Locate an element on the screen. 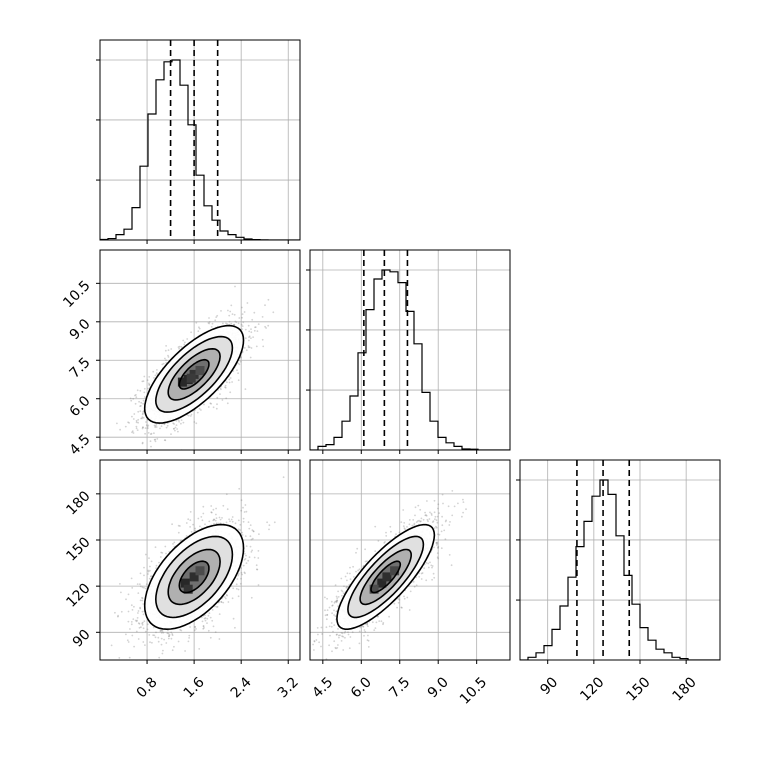 The image size is (760, 760). histogram-2-frame is located at coordinates (620, 560).